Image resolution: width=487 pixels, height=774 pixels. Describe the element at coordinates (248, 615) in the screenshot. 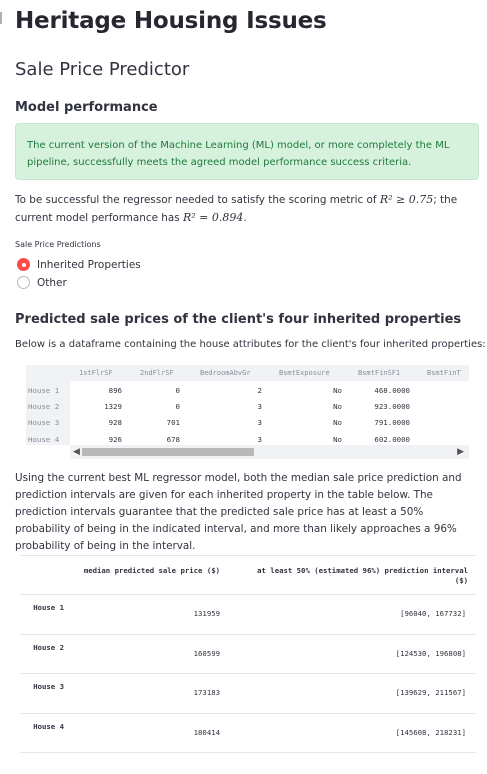

I see `table-row: House 1 131959 [96040, 167732]` at that location.